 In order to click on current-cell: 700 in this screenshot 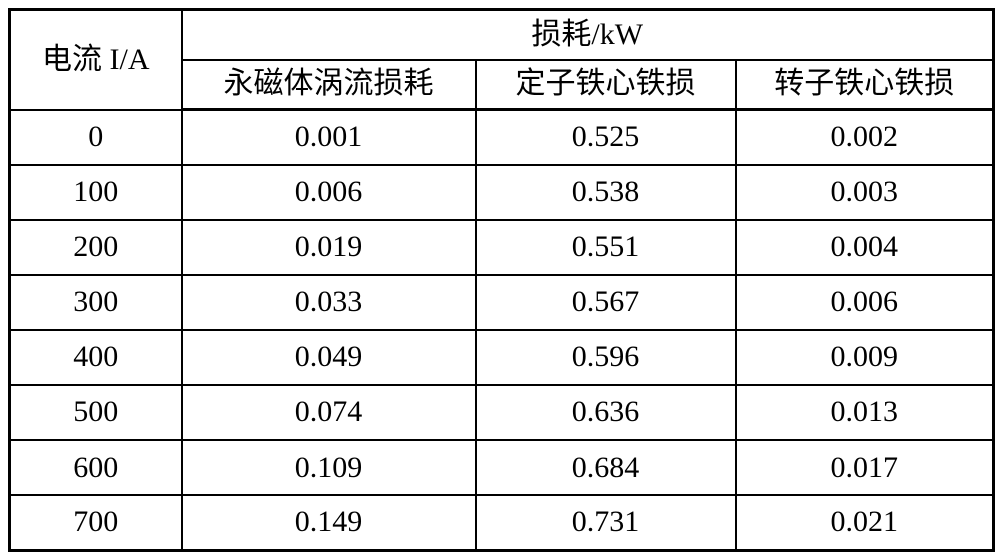, I will do `click(95, 523)`.